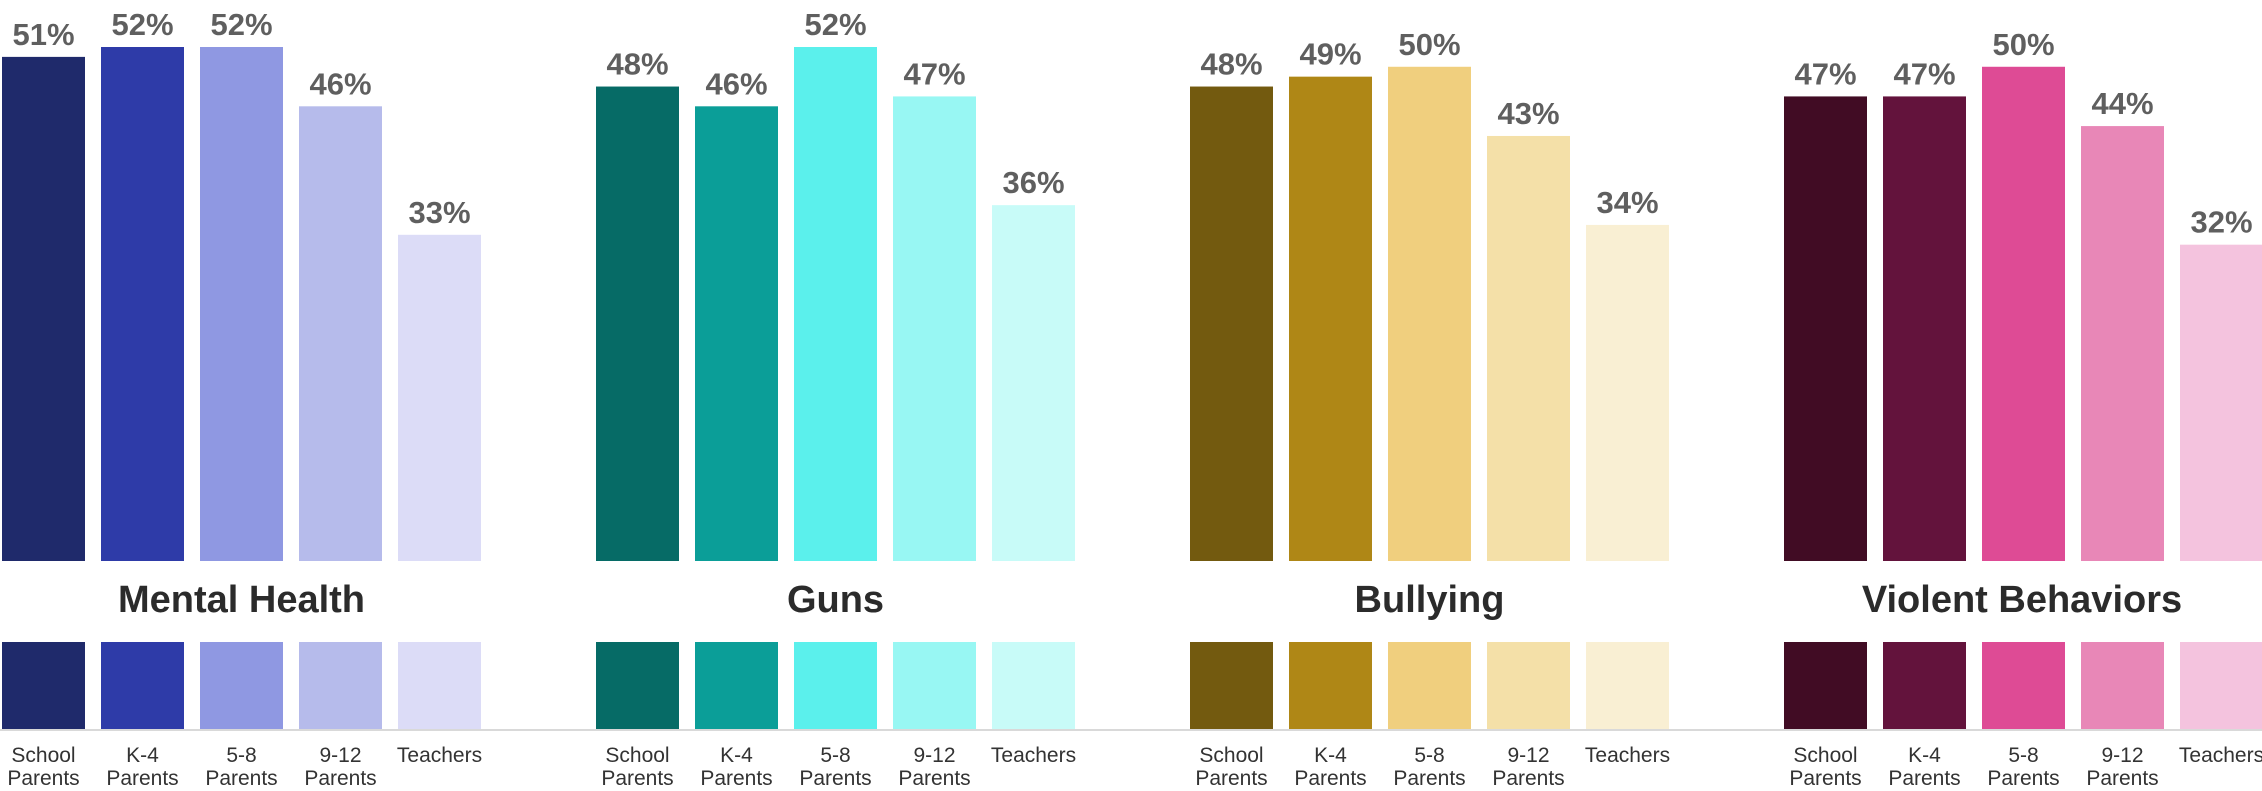 Image resolution: width=2262 pixels, height=791 pixels. Describe the element at coordinates (2022, 600) in the screenshot. I see `group-title: Violent Behaviors` at that location.